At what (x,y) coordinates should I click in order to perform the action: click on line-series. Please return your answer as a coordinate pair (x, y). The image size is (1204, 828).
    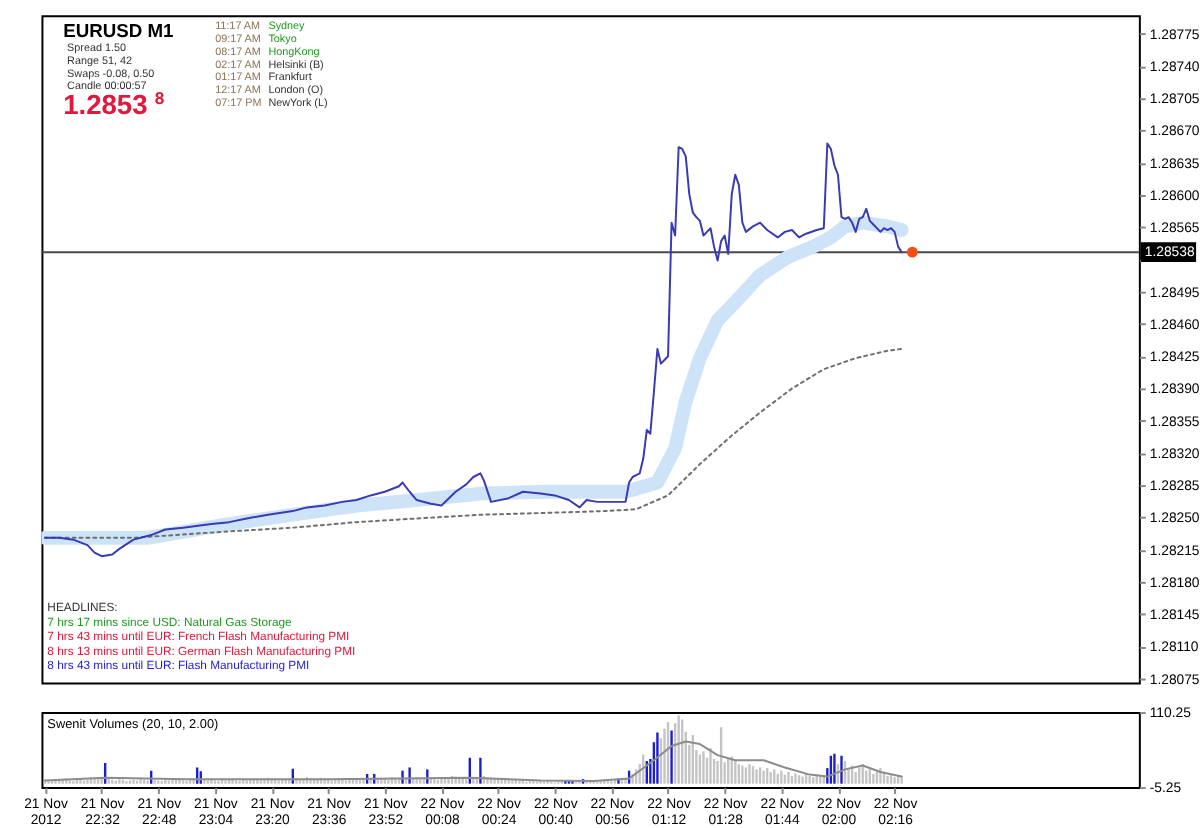
    Looking at the image, I should click on (473, 761).